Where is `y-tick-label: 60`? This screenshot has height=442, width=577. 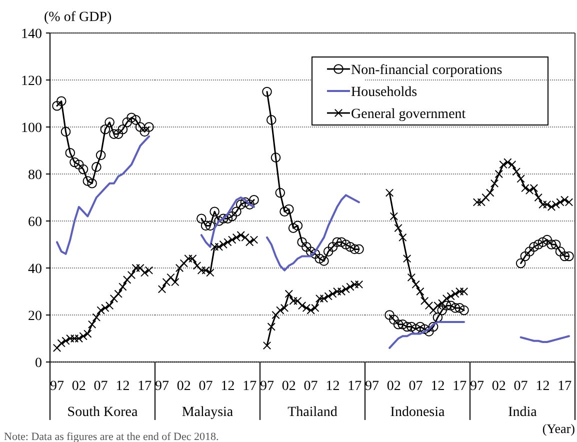
y-tick-label: 60 is located at coordinates (35, 222).